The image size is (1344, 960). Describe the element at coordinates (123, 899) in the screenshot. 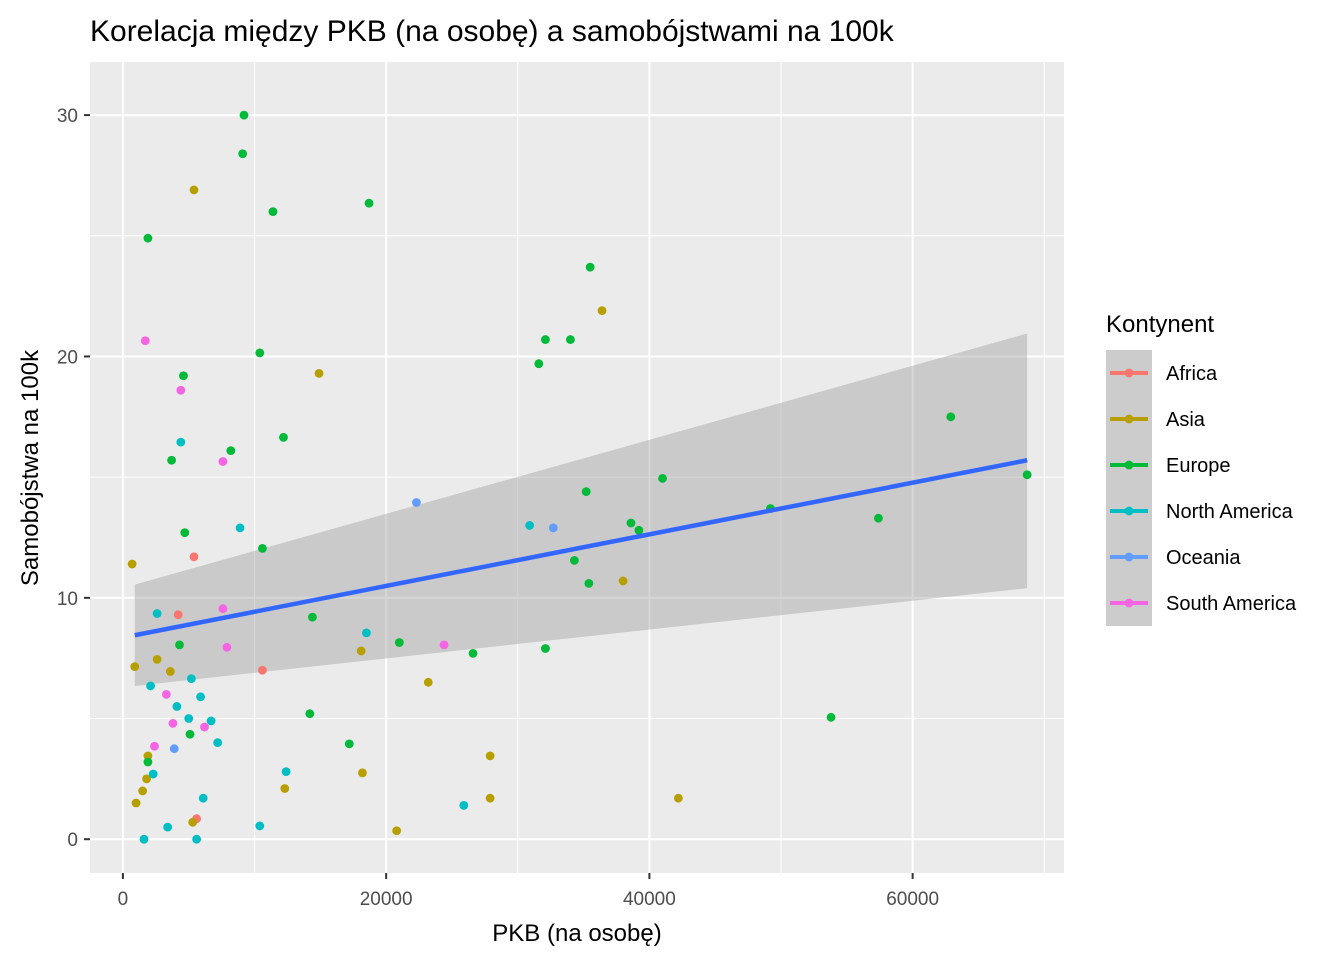

I see `x-tick-label-0: 0` at that location.